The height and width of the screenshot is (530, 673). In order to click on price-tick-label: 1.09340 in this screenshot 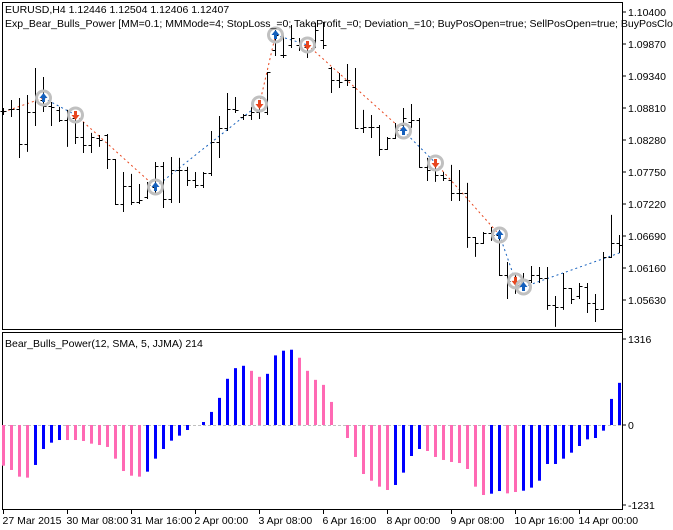, I will do `click(647, 77)`.